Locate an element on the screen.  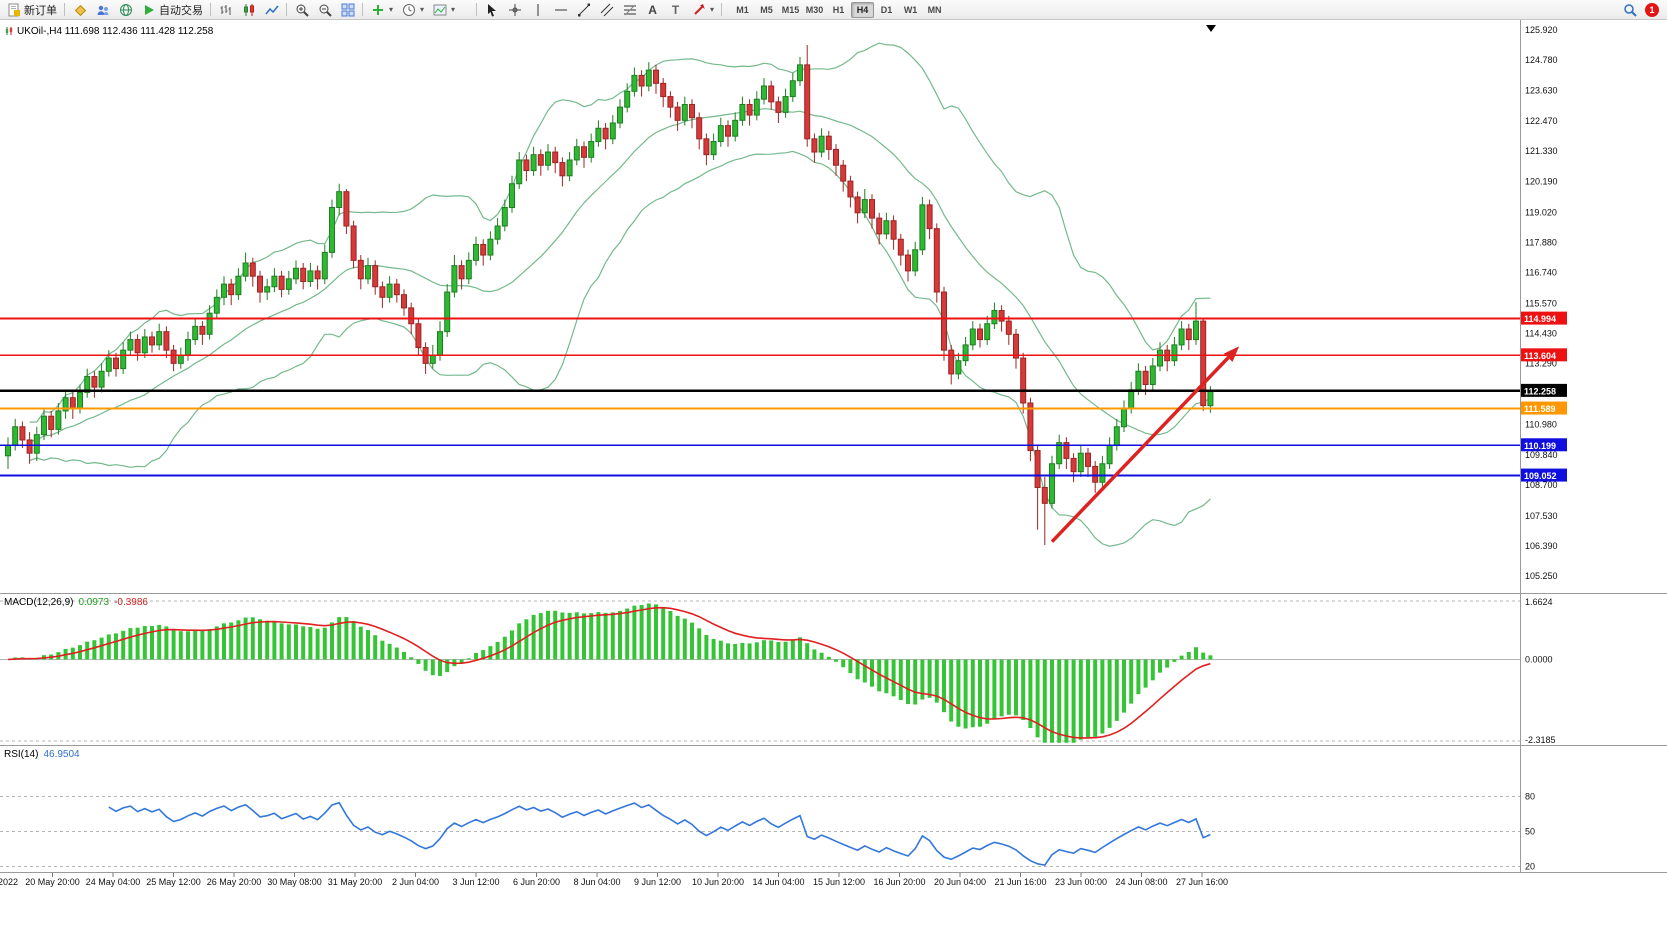
svg-text: 25 May 12:00 is located at coordinates (173, 882).